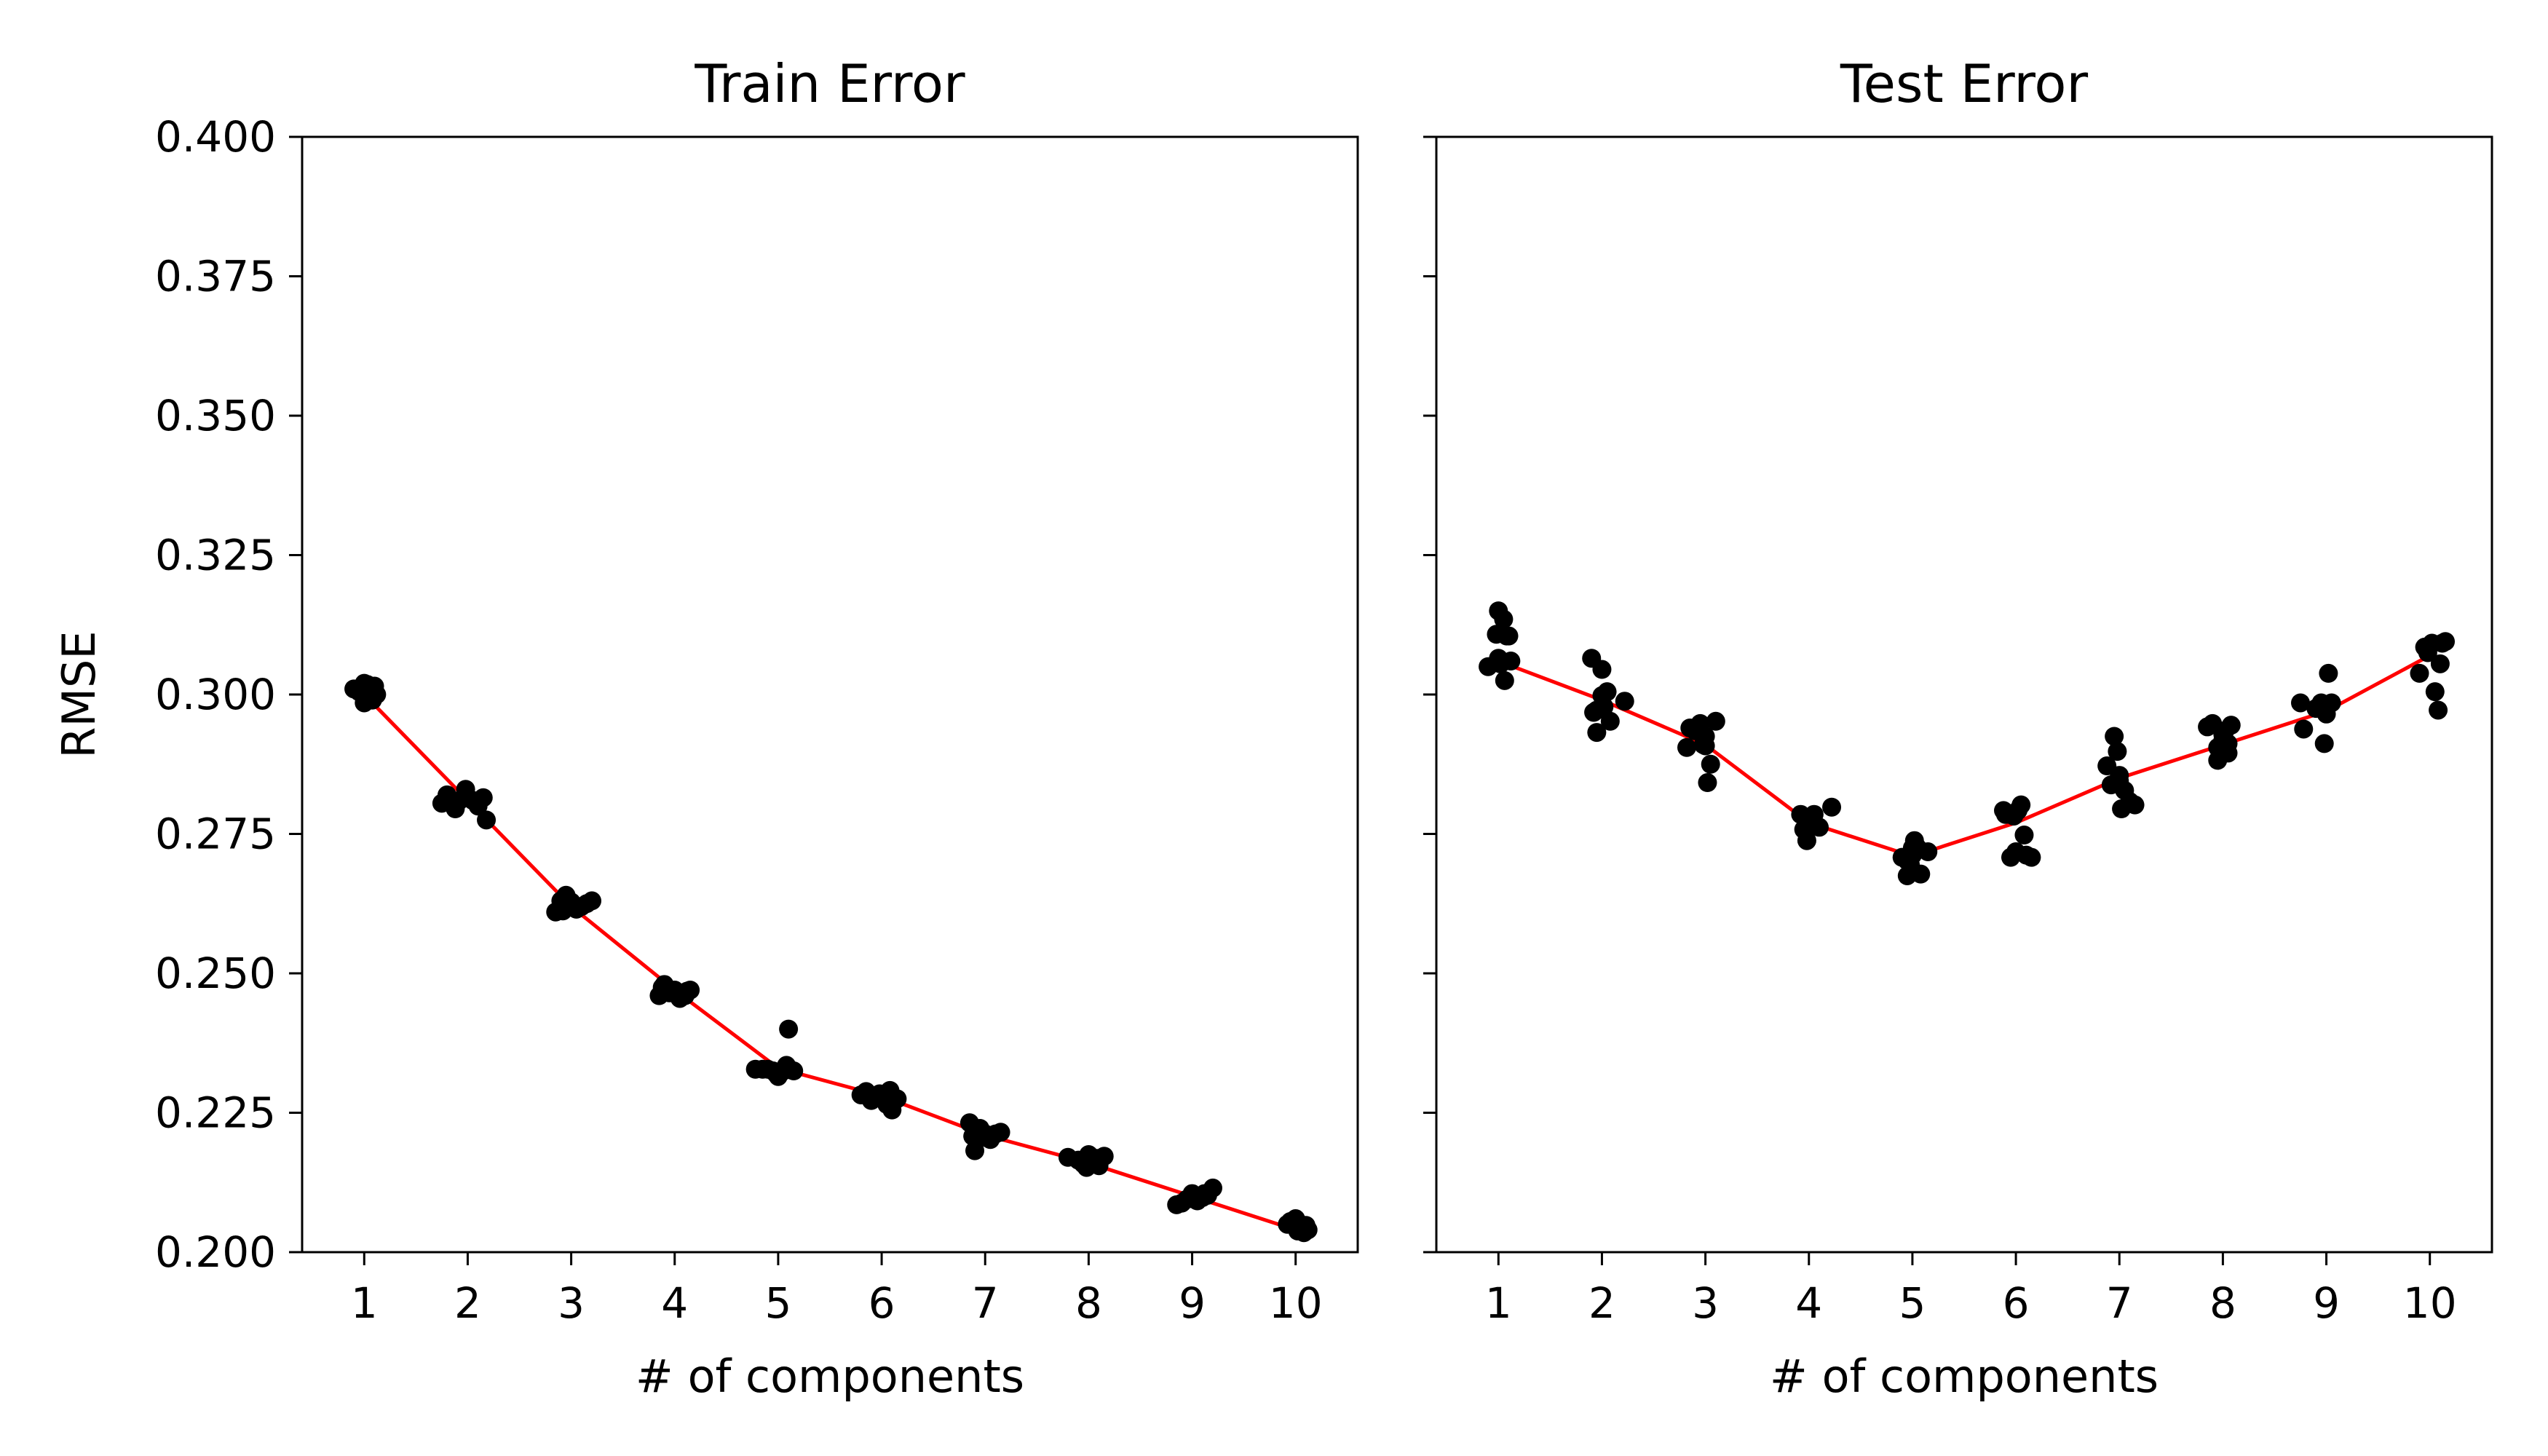 This screenshot has height=1456, width=2548. I want to click on train-error-x-axis-label: # of components, so click(830, 1376).